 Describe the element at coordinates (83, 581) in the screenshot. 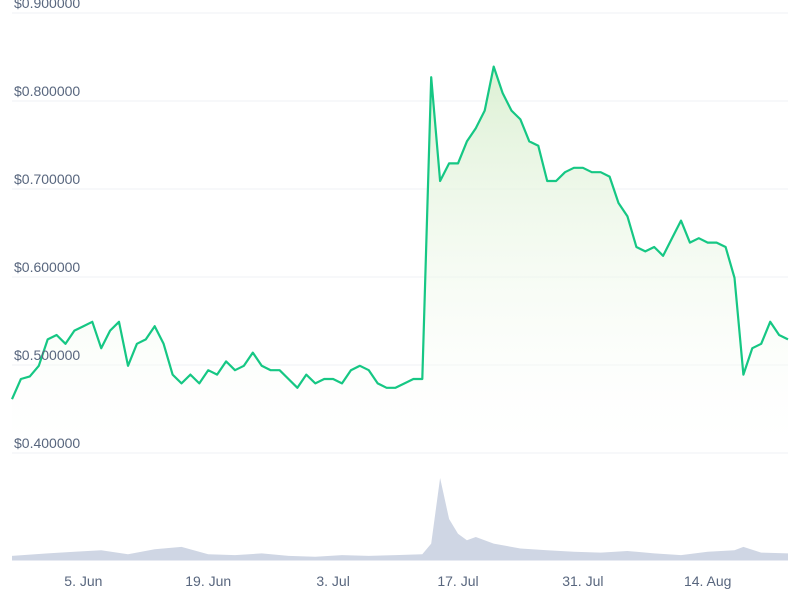

I see `x-tick-label: 5. Jun` at that location.